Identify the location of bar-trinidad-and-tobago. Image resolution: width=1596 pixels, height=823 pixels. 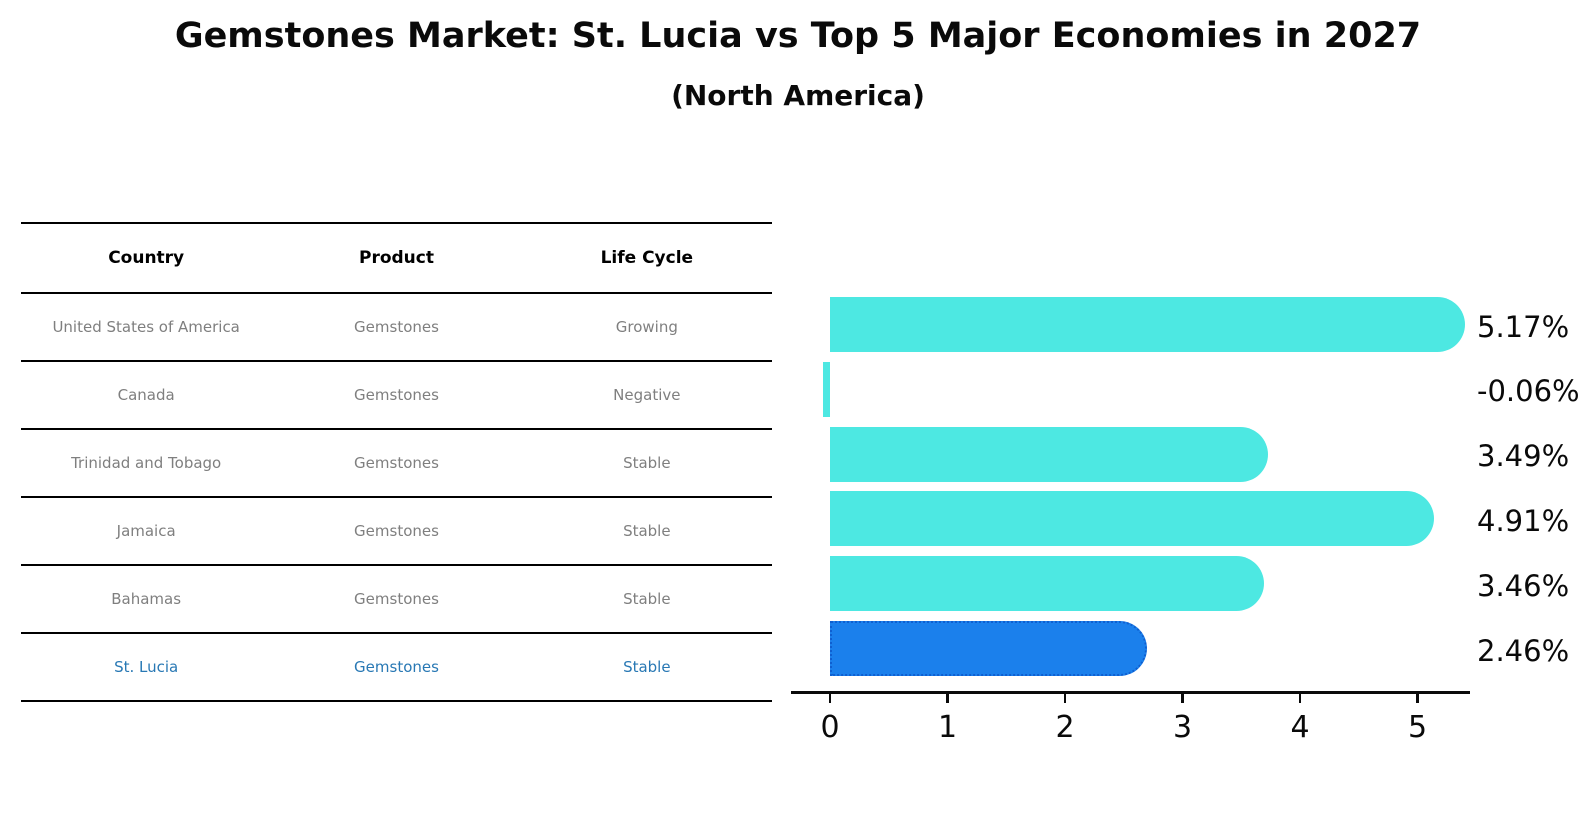
(1049, 454).